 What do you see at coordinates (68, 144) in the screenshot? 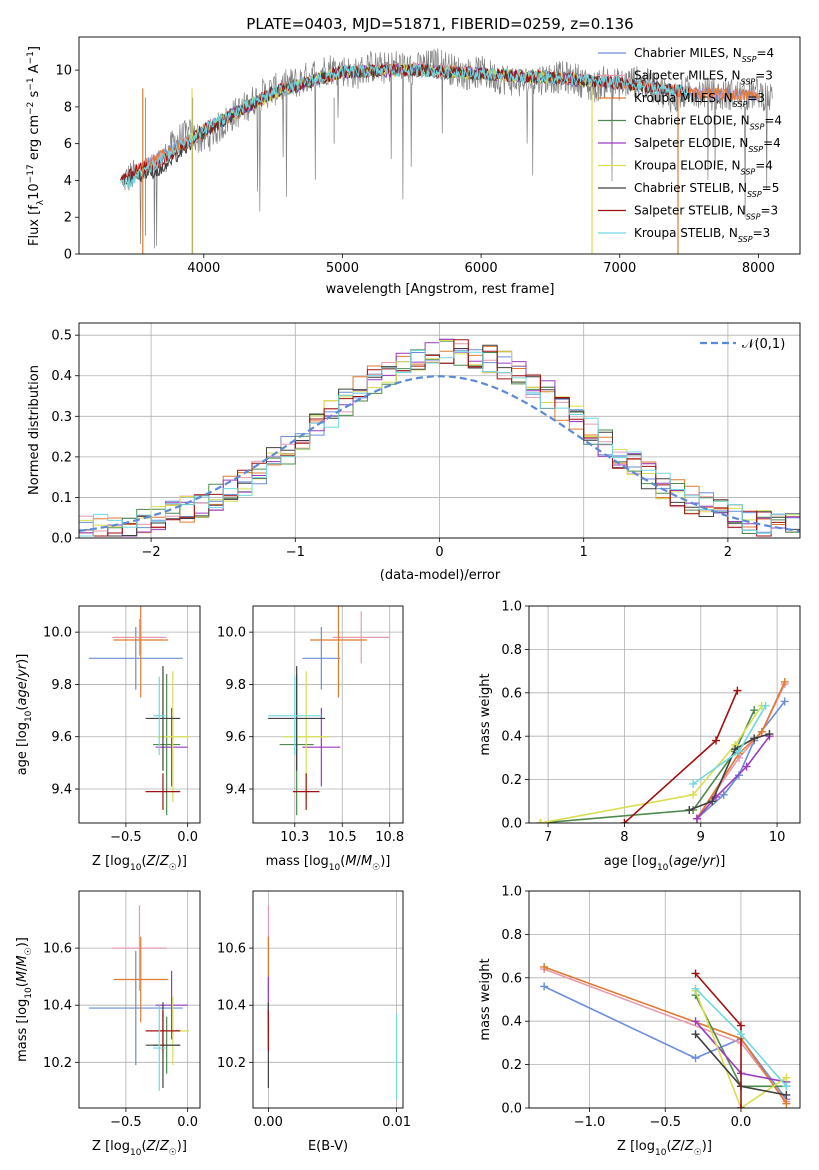
I see `y-tick-label: 6` at bounding box center [68, 144].